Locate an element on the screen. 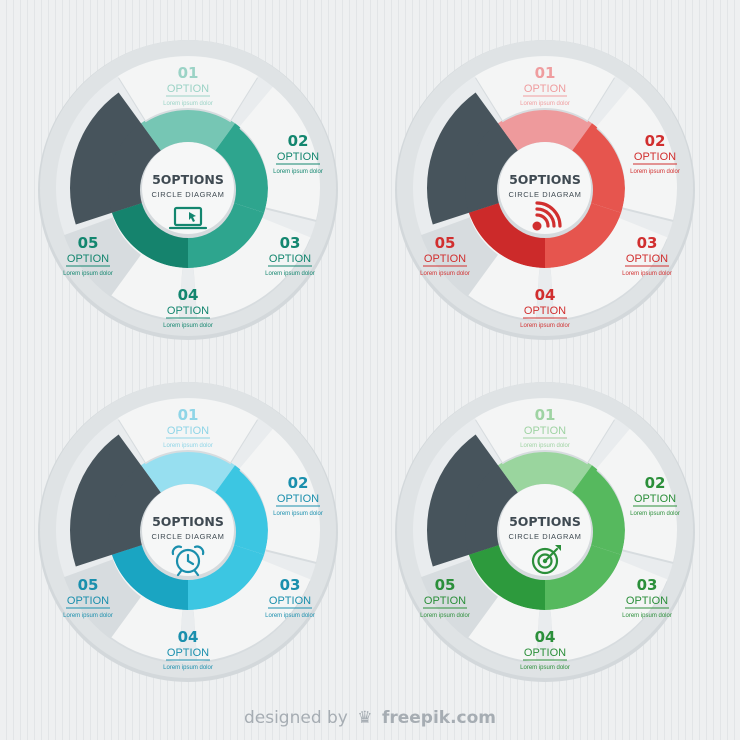 The image size is (740, 740). wifi-signal-icon is located at coordinates (547, 216).